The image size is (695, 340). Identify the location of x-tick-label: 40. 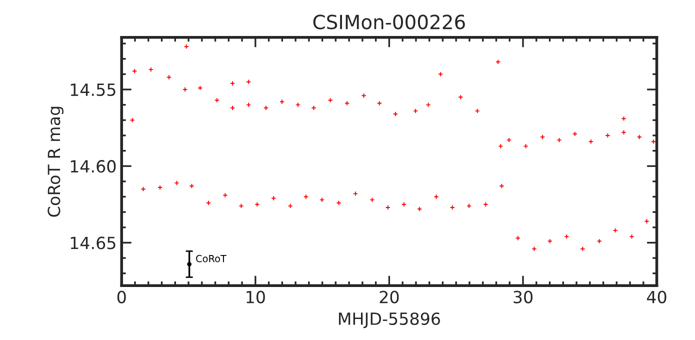
(656, 297).